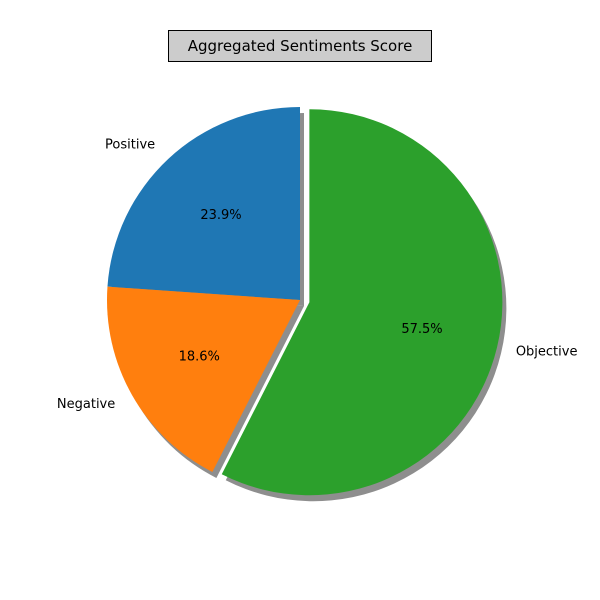 This screenshot has height=600, width=600. Describe the element at coordinates (300, 46) in the screenshot. I see `chart-title: Aggregated Sentiments Score` at that location.